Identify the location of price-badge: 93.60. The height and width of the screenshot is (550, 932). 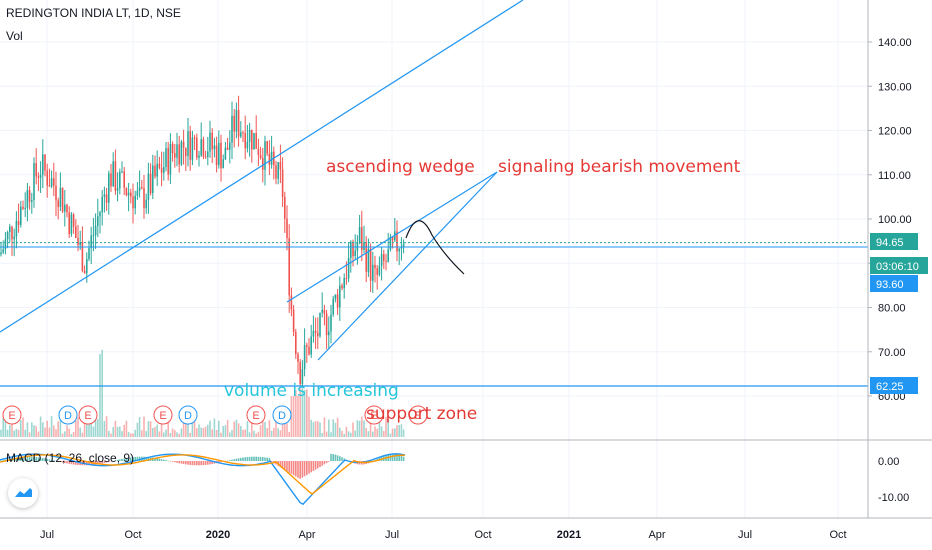
(894, 283).